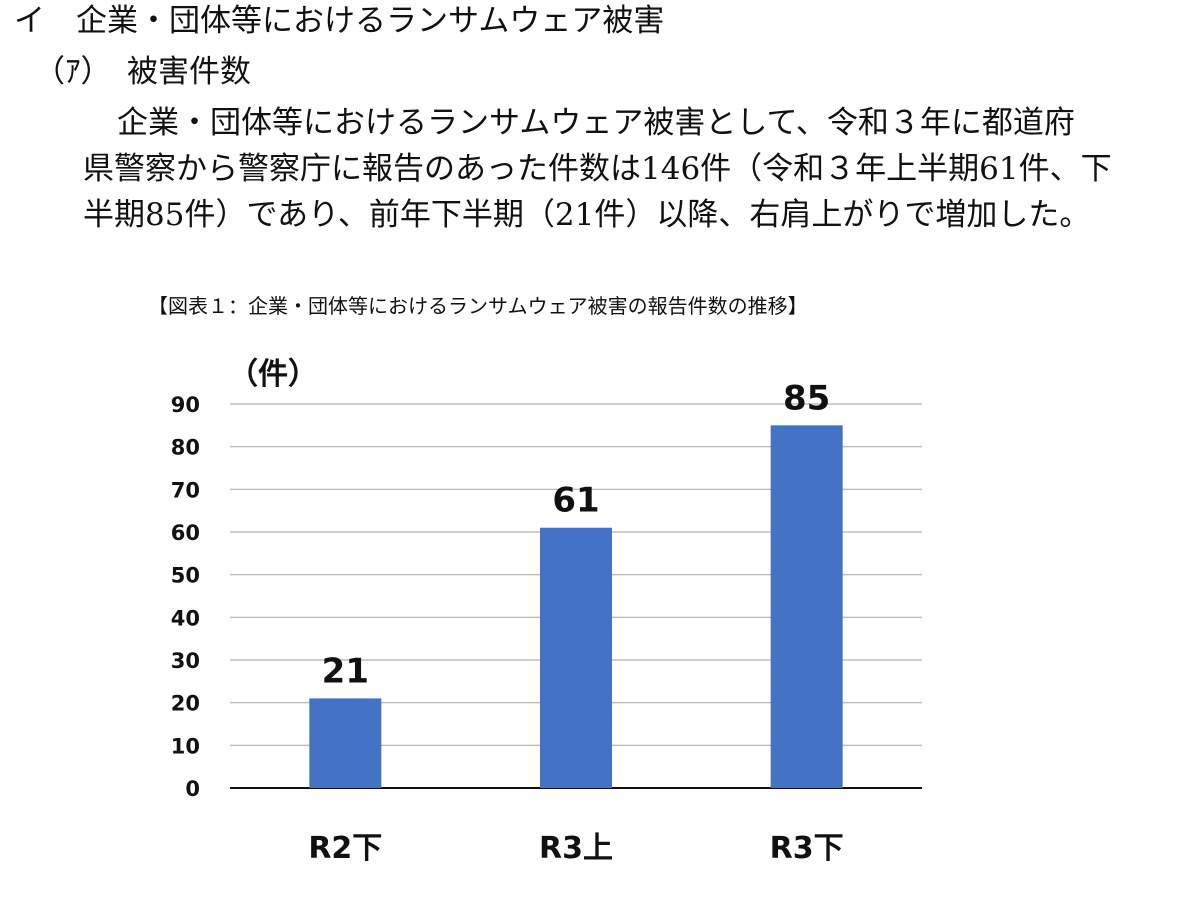 Image resolution: width=1200 pixels, height=906 pixels. Describe the element at coordinates (185, 704) in the screenshot. I see `y-tick-label: 20` at that location.